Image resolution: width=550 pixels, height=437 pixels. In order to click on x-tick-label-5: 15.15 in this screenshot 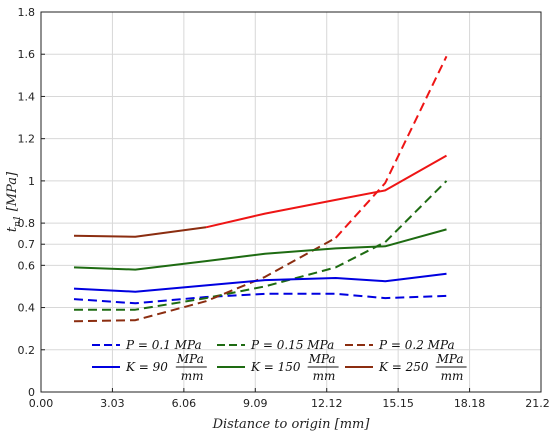, I will do `click(398, 403)`.